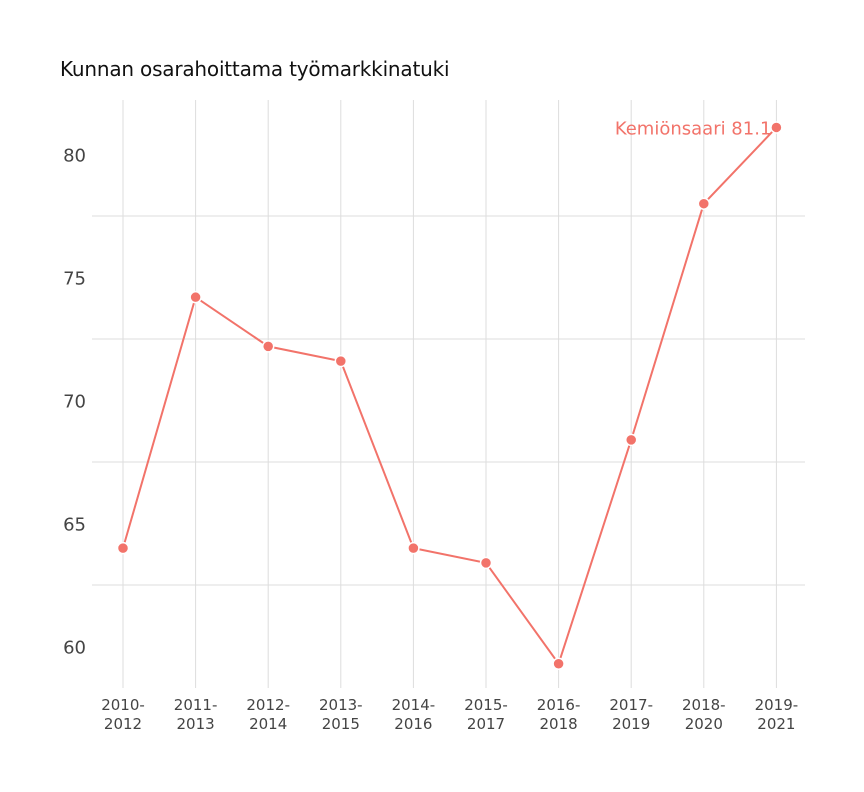  What do you see at coordinates (341, 714) in the screenshot?
I see `x-tick-label: 2013-2015` at bounding box center [341, 714].